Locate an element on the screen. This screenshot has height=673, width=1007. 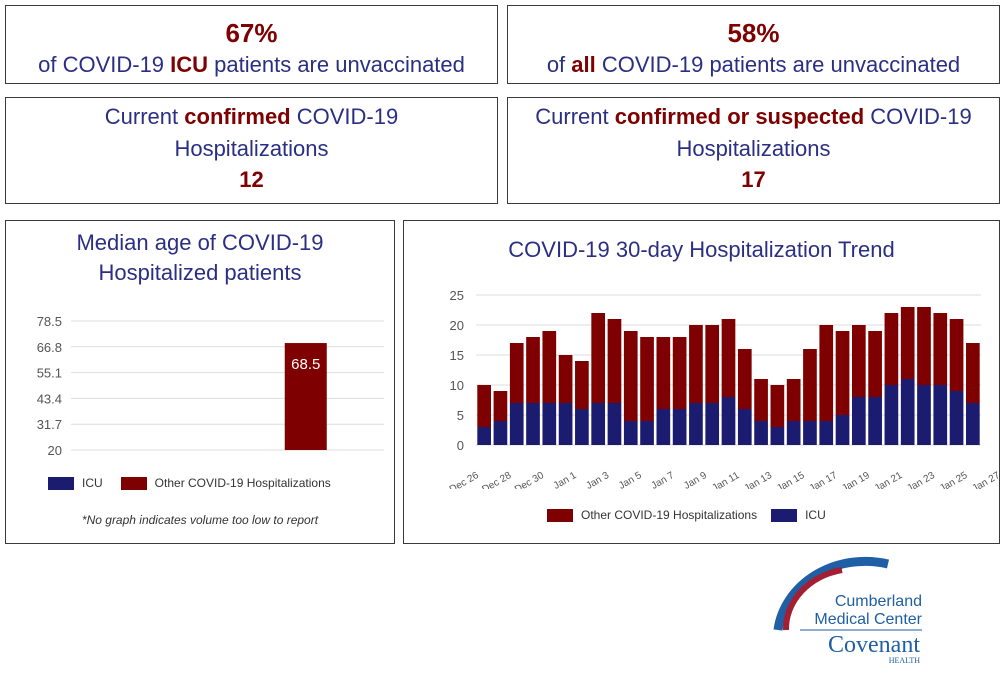
y-tick-label: 15 is located at coordinates (457, 355).